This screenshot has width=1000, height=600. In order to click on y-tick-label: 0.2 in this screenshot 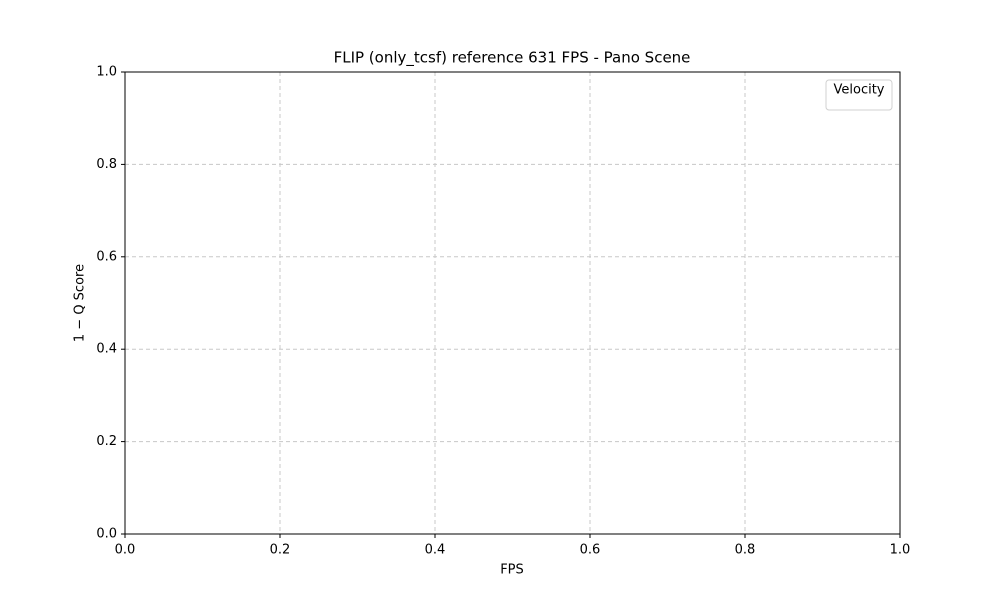, I will do `click(106, 441)`.